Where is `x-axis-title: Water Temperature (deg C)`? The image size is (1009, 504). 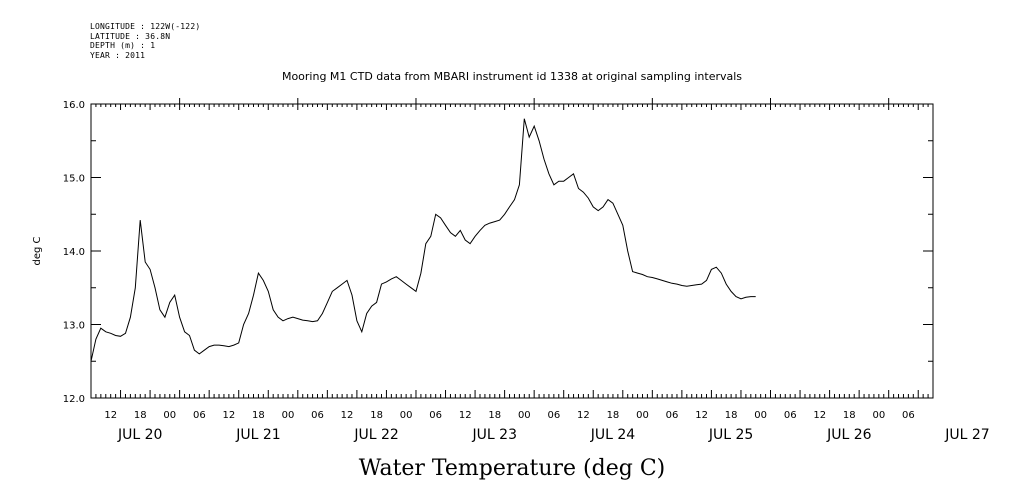
x-axis-title: Water Temperature (deg C) is located at coordinates (512, 468).